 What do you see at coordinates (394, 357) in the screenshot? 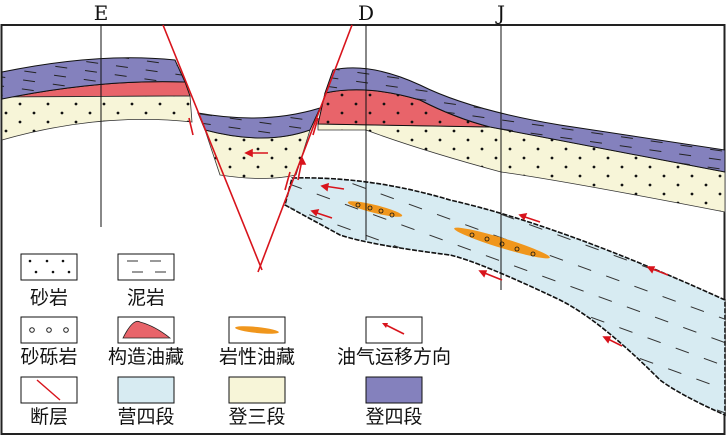
I see `legend-migration-label: 油气运移方向` at bounding box center [394, 357].